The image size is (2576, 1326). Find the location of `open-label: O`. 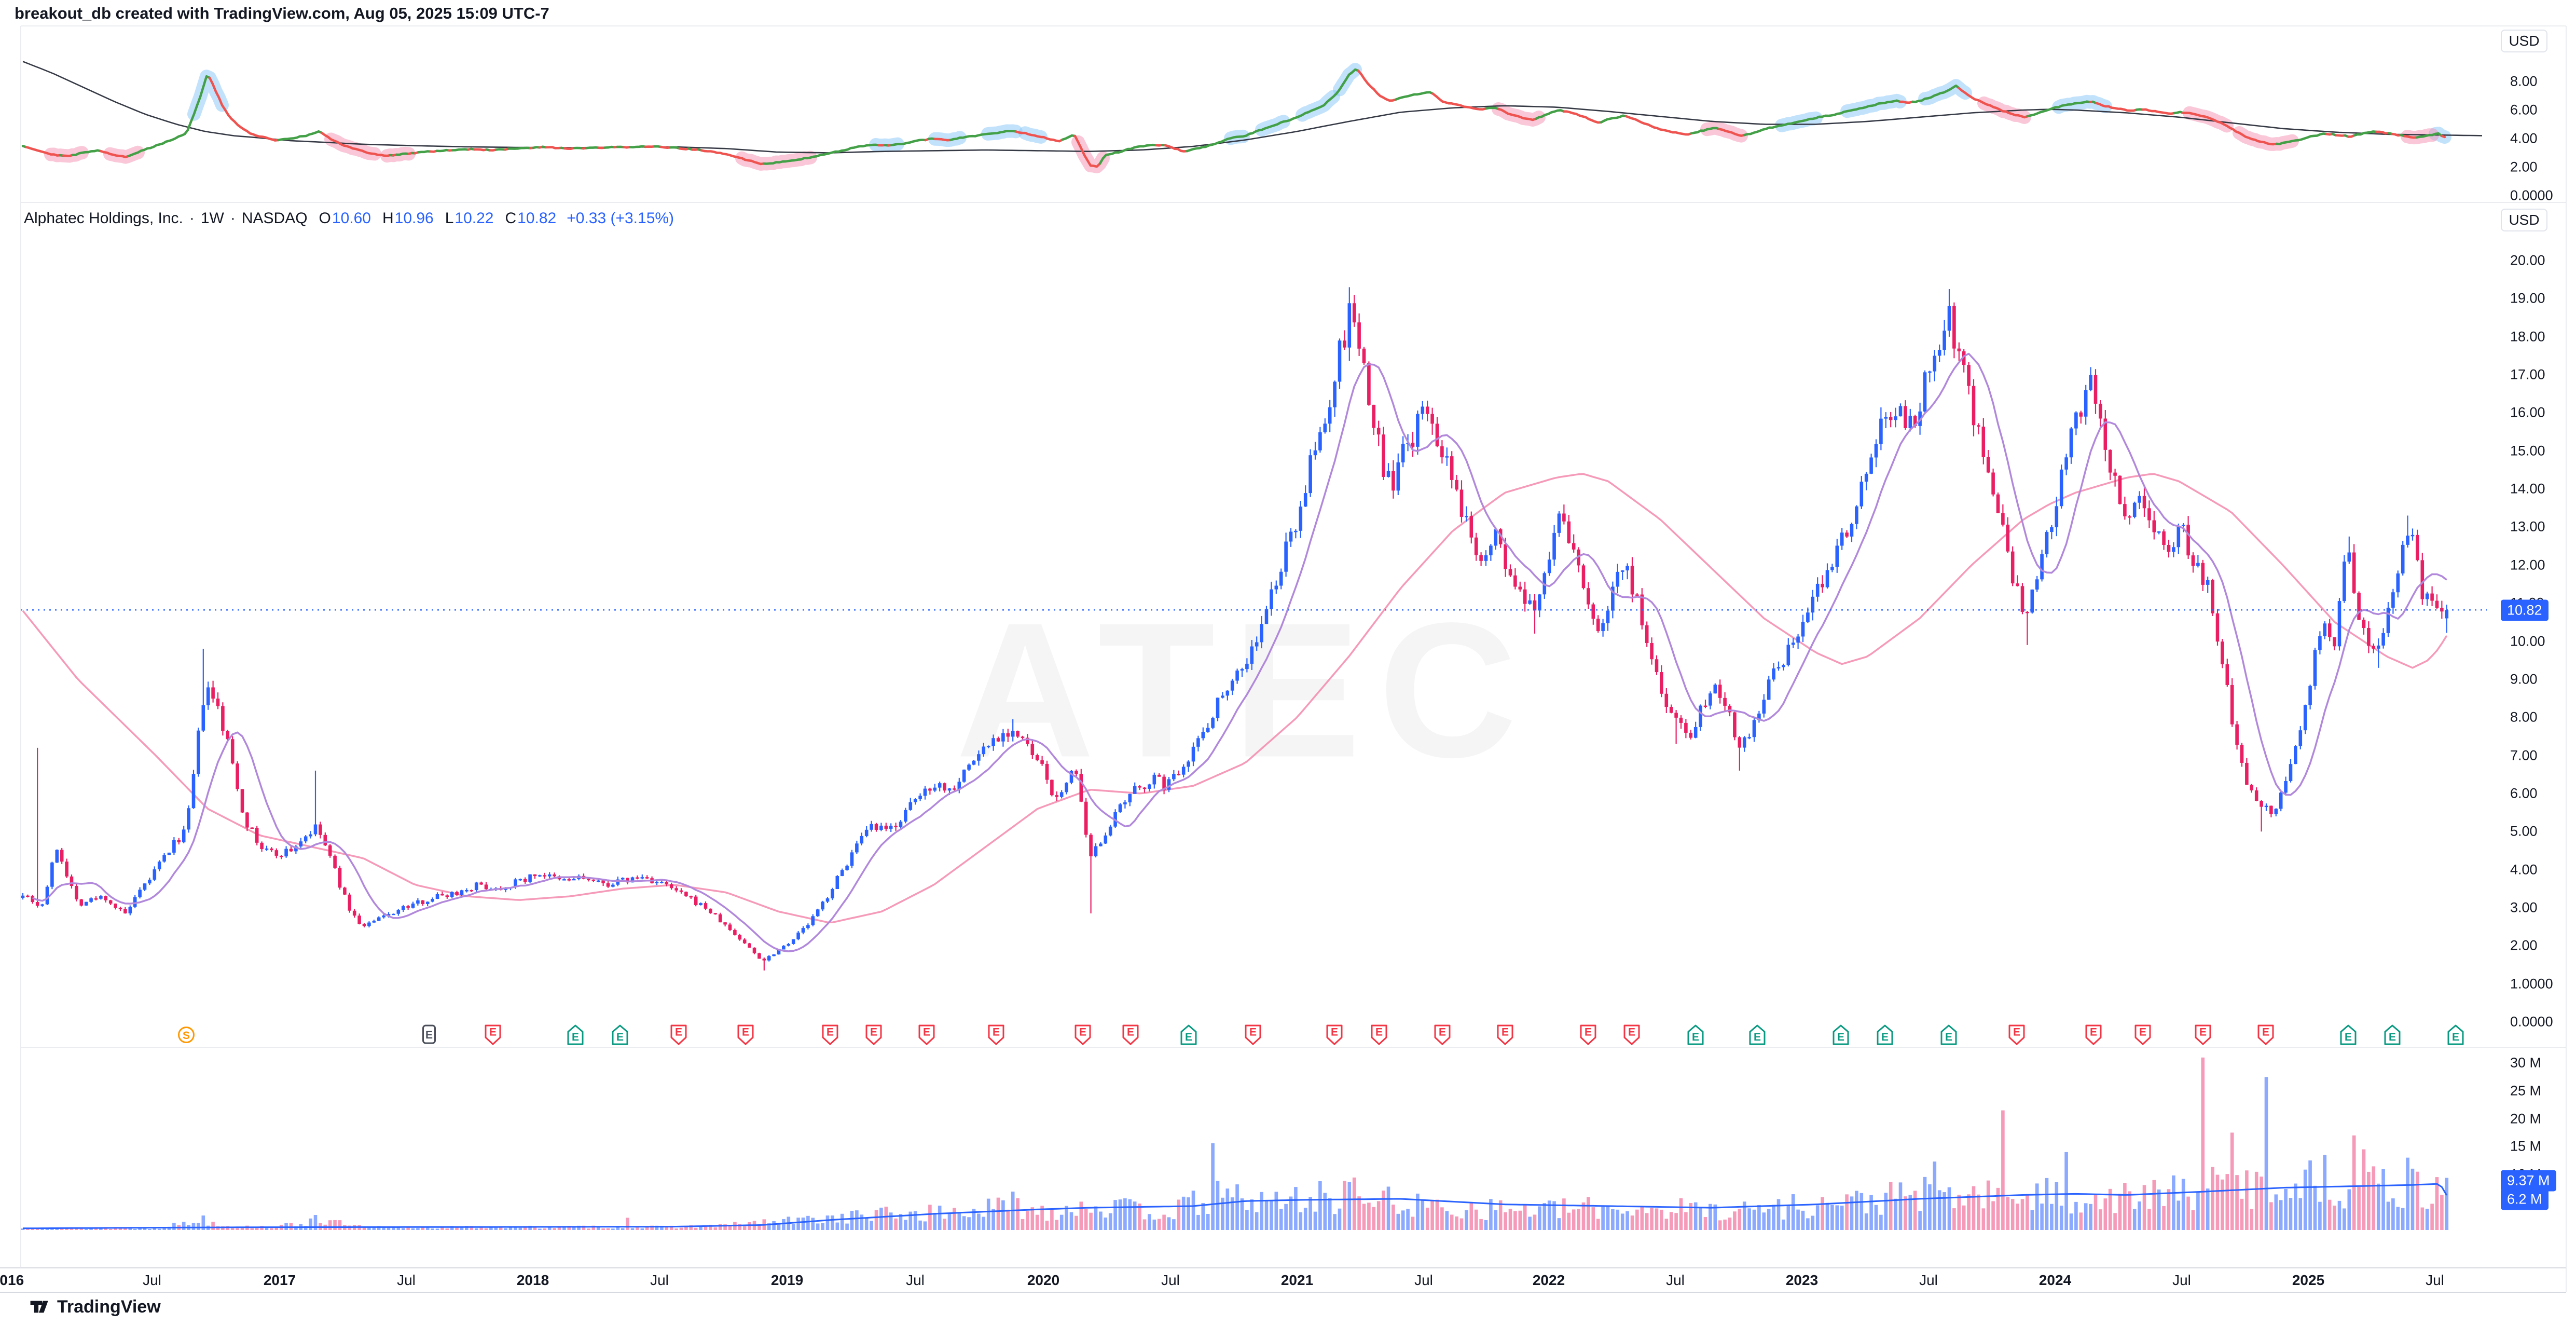

open-label: O is located at coordinates (325, 218).